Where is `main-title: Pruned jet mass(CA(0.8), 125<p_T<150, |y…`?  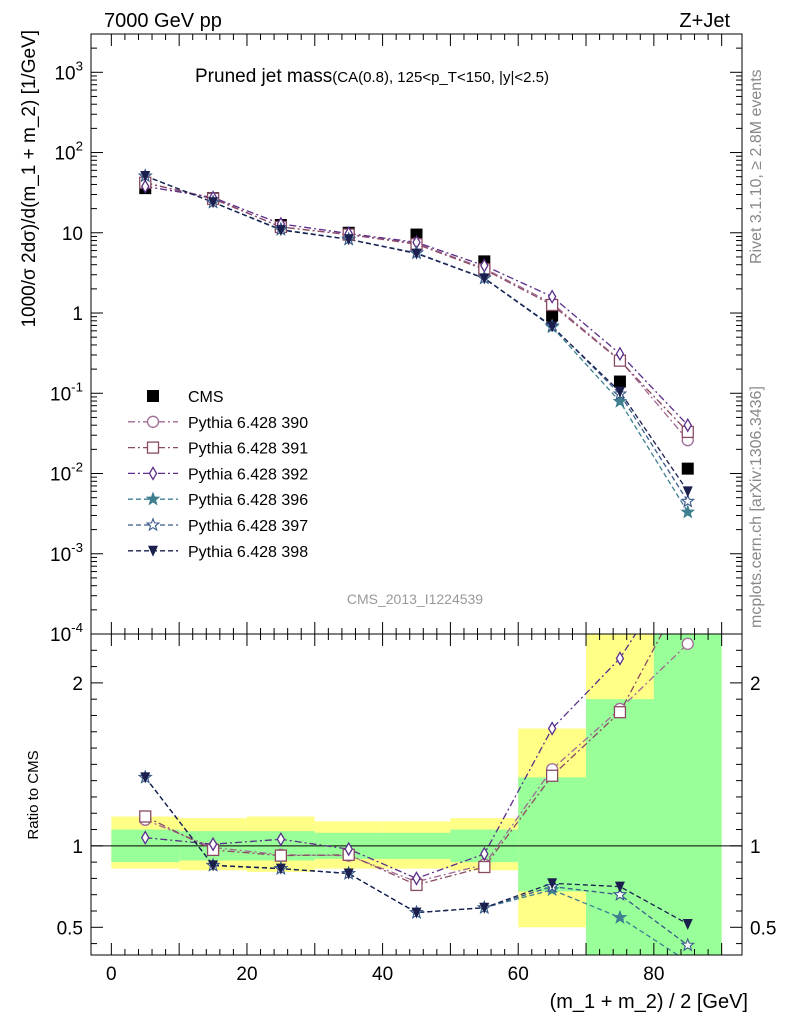
main-title: Pruned jet mass(CA(0.8), 125<p_T<150, |y… is located at coordinates (372, 76).